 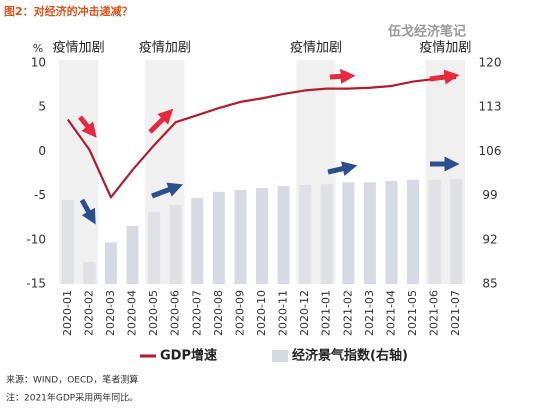 I want to click on x-tick-label: 2021-07, so click(x=455, y=313).